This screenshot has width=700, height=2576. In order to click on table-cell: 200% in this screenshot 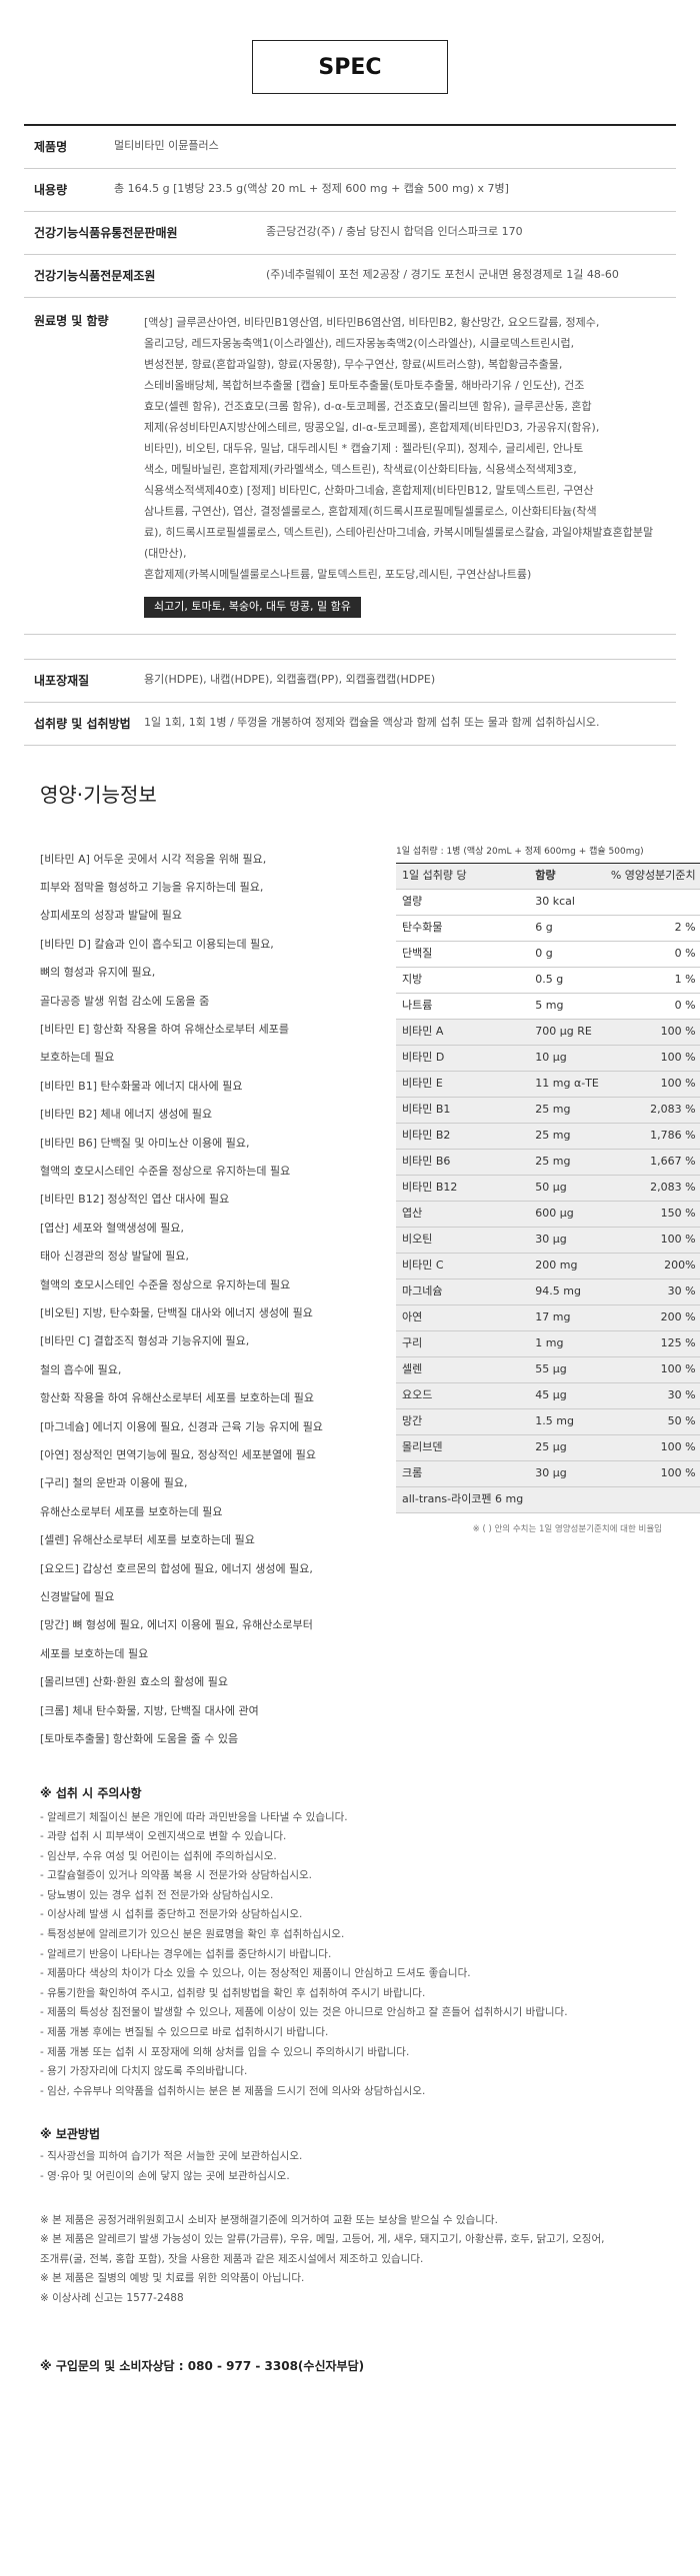, I will do `click(652, 1266)`.